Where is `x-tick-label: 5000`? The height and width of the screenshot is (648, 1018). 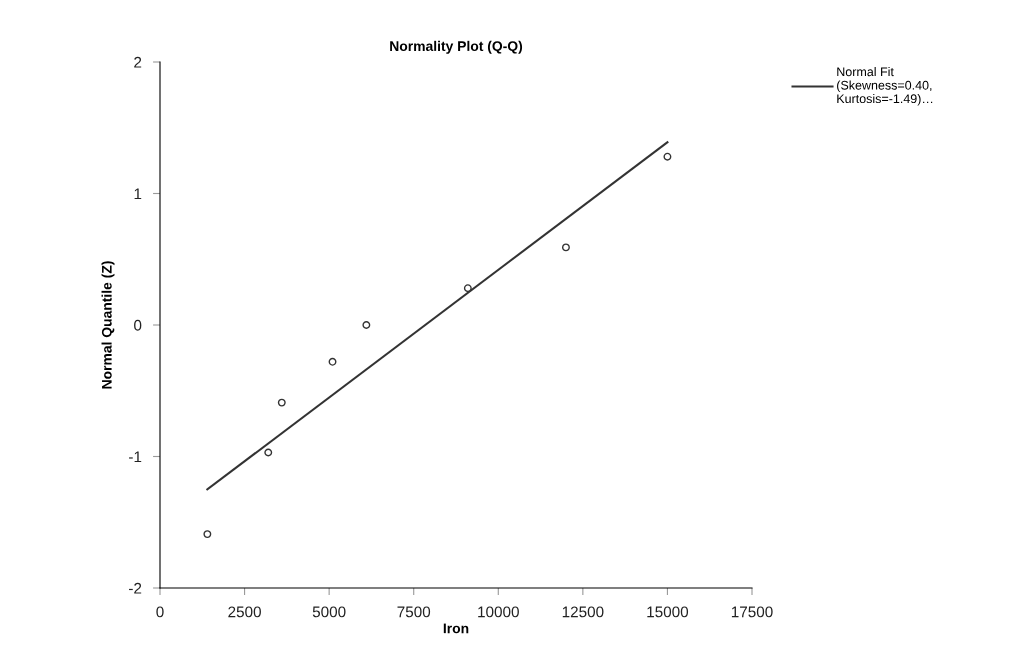
x-tick-label: 5000 is located at coordinates (329, 612).